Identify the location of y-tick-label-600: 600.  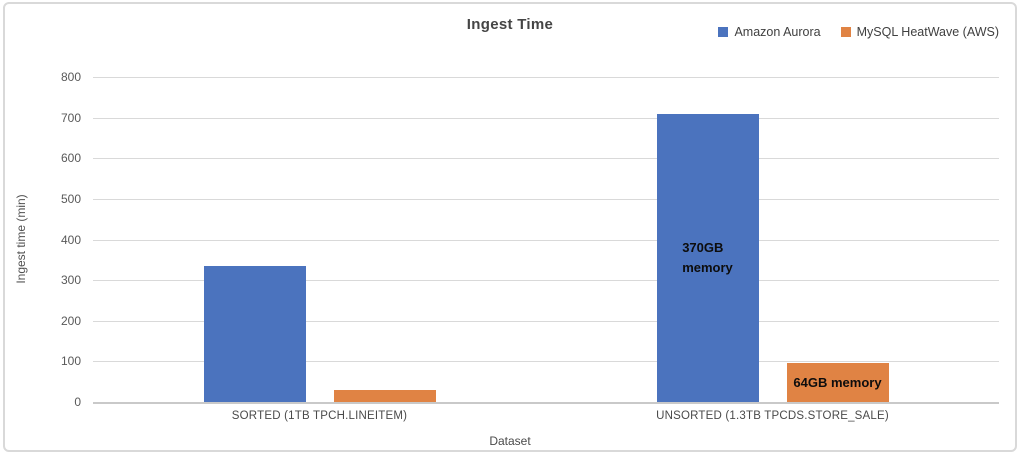
(70, 158).